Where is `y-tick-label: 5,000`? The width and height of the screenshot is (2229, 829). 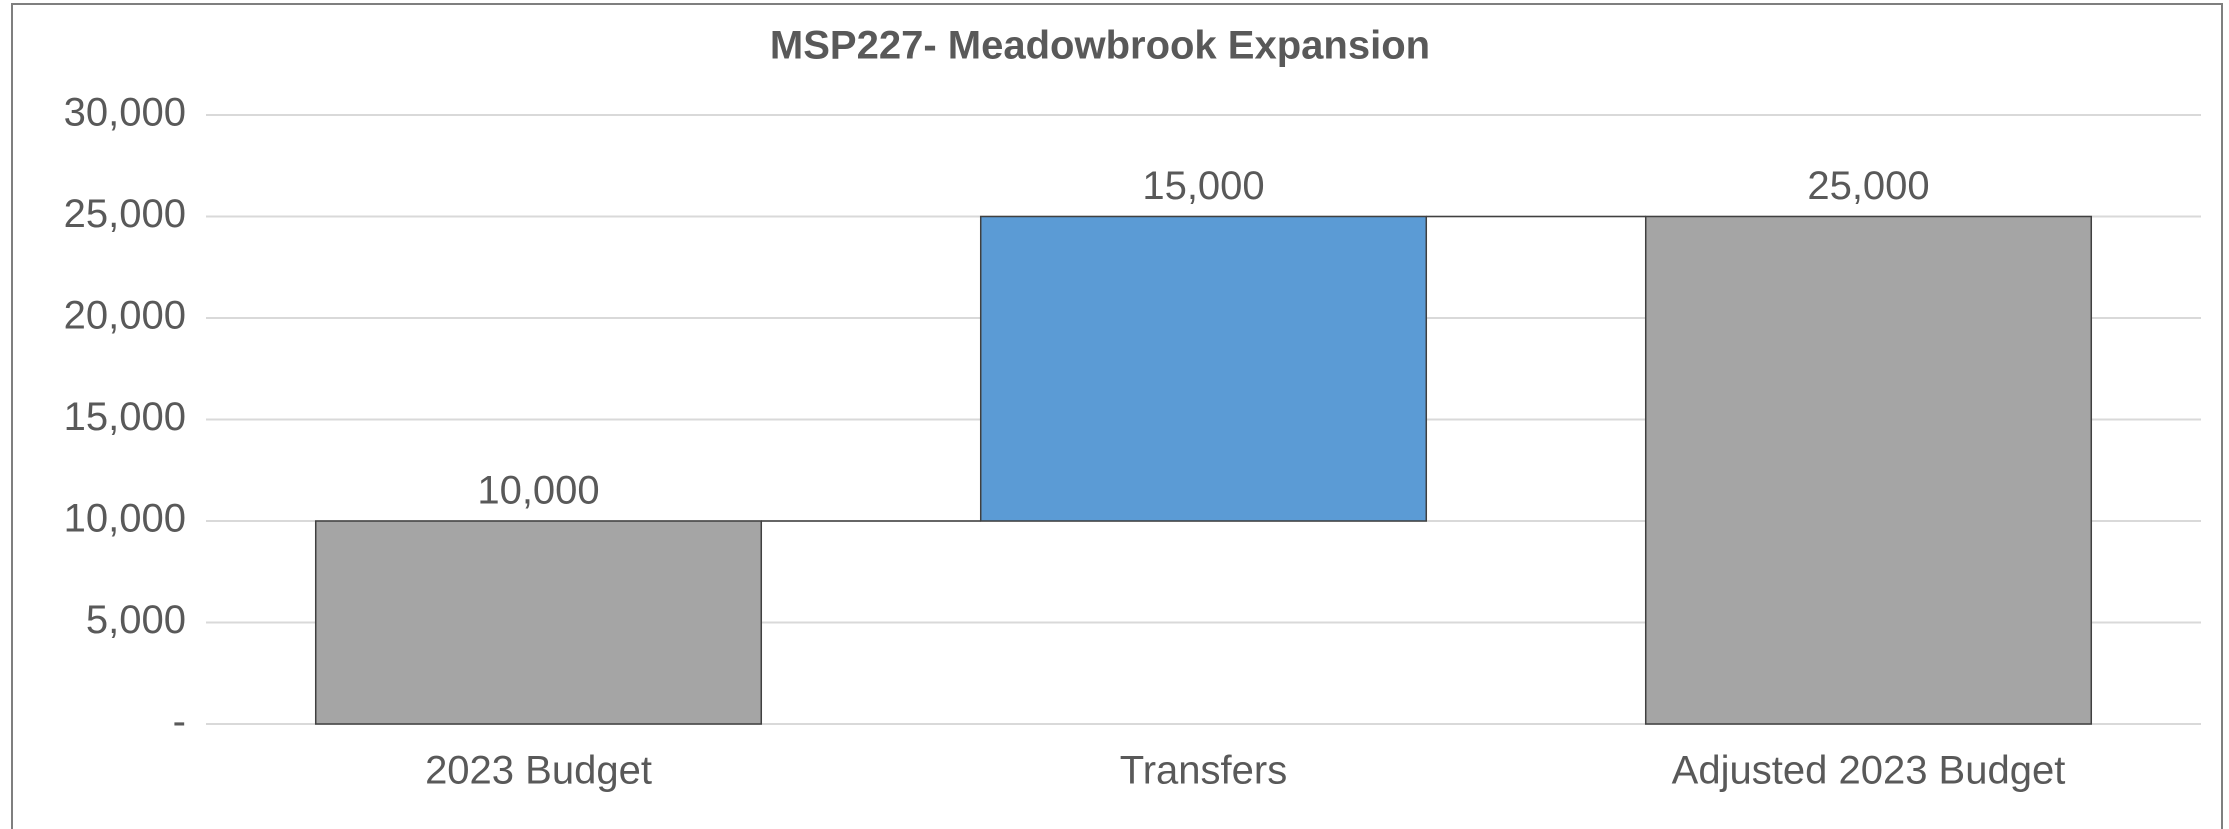 y-tick-label: 5,000 is located at coordinates (136, 620).